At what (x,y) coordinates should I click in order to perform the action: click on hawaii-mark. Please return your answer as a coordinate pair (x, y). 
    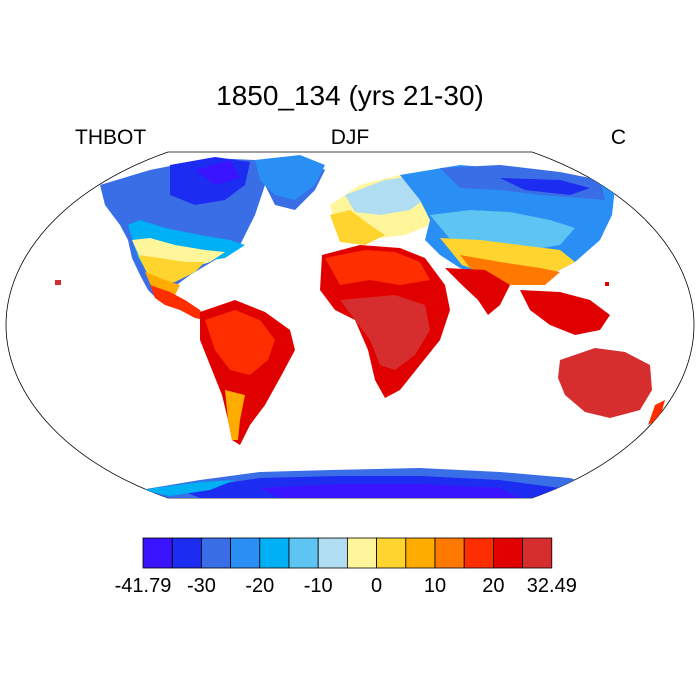
    Looking at the image, I should click on (58, 282).